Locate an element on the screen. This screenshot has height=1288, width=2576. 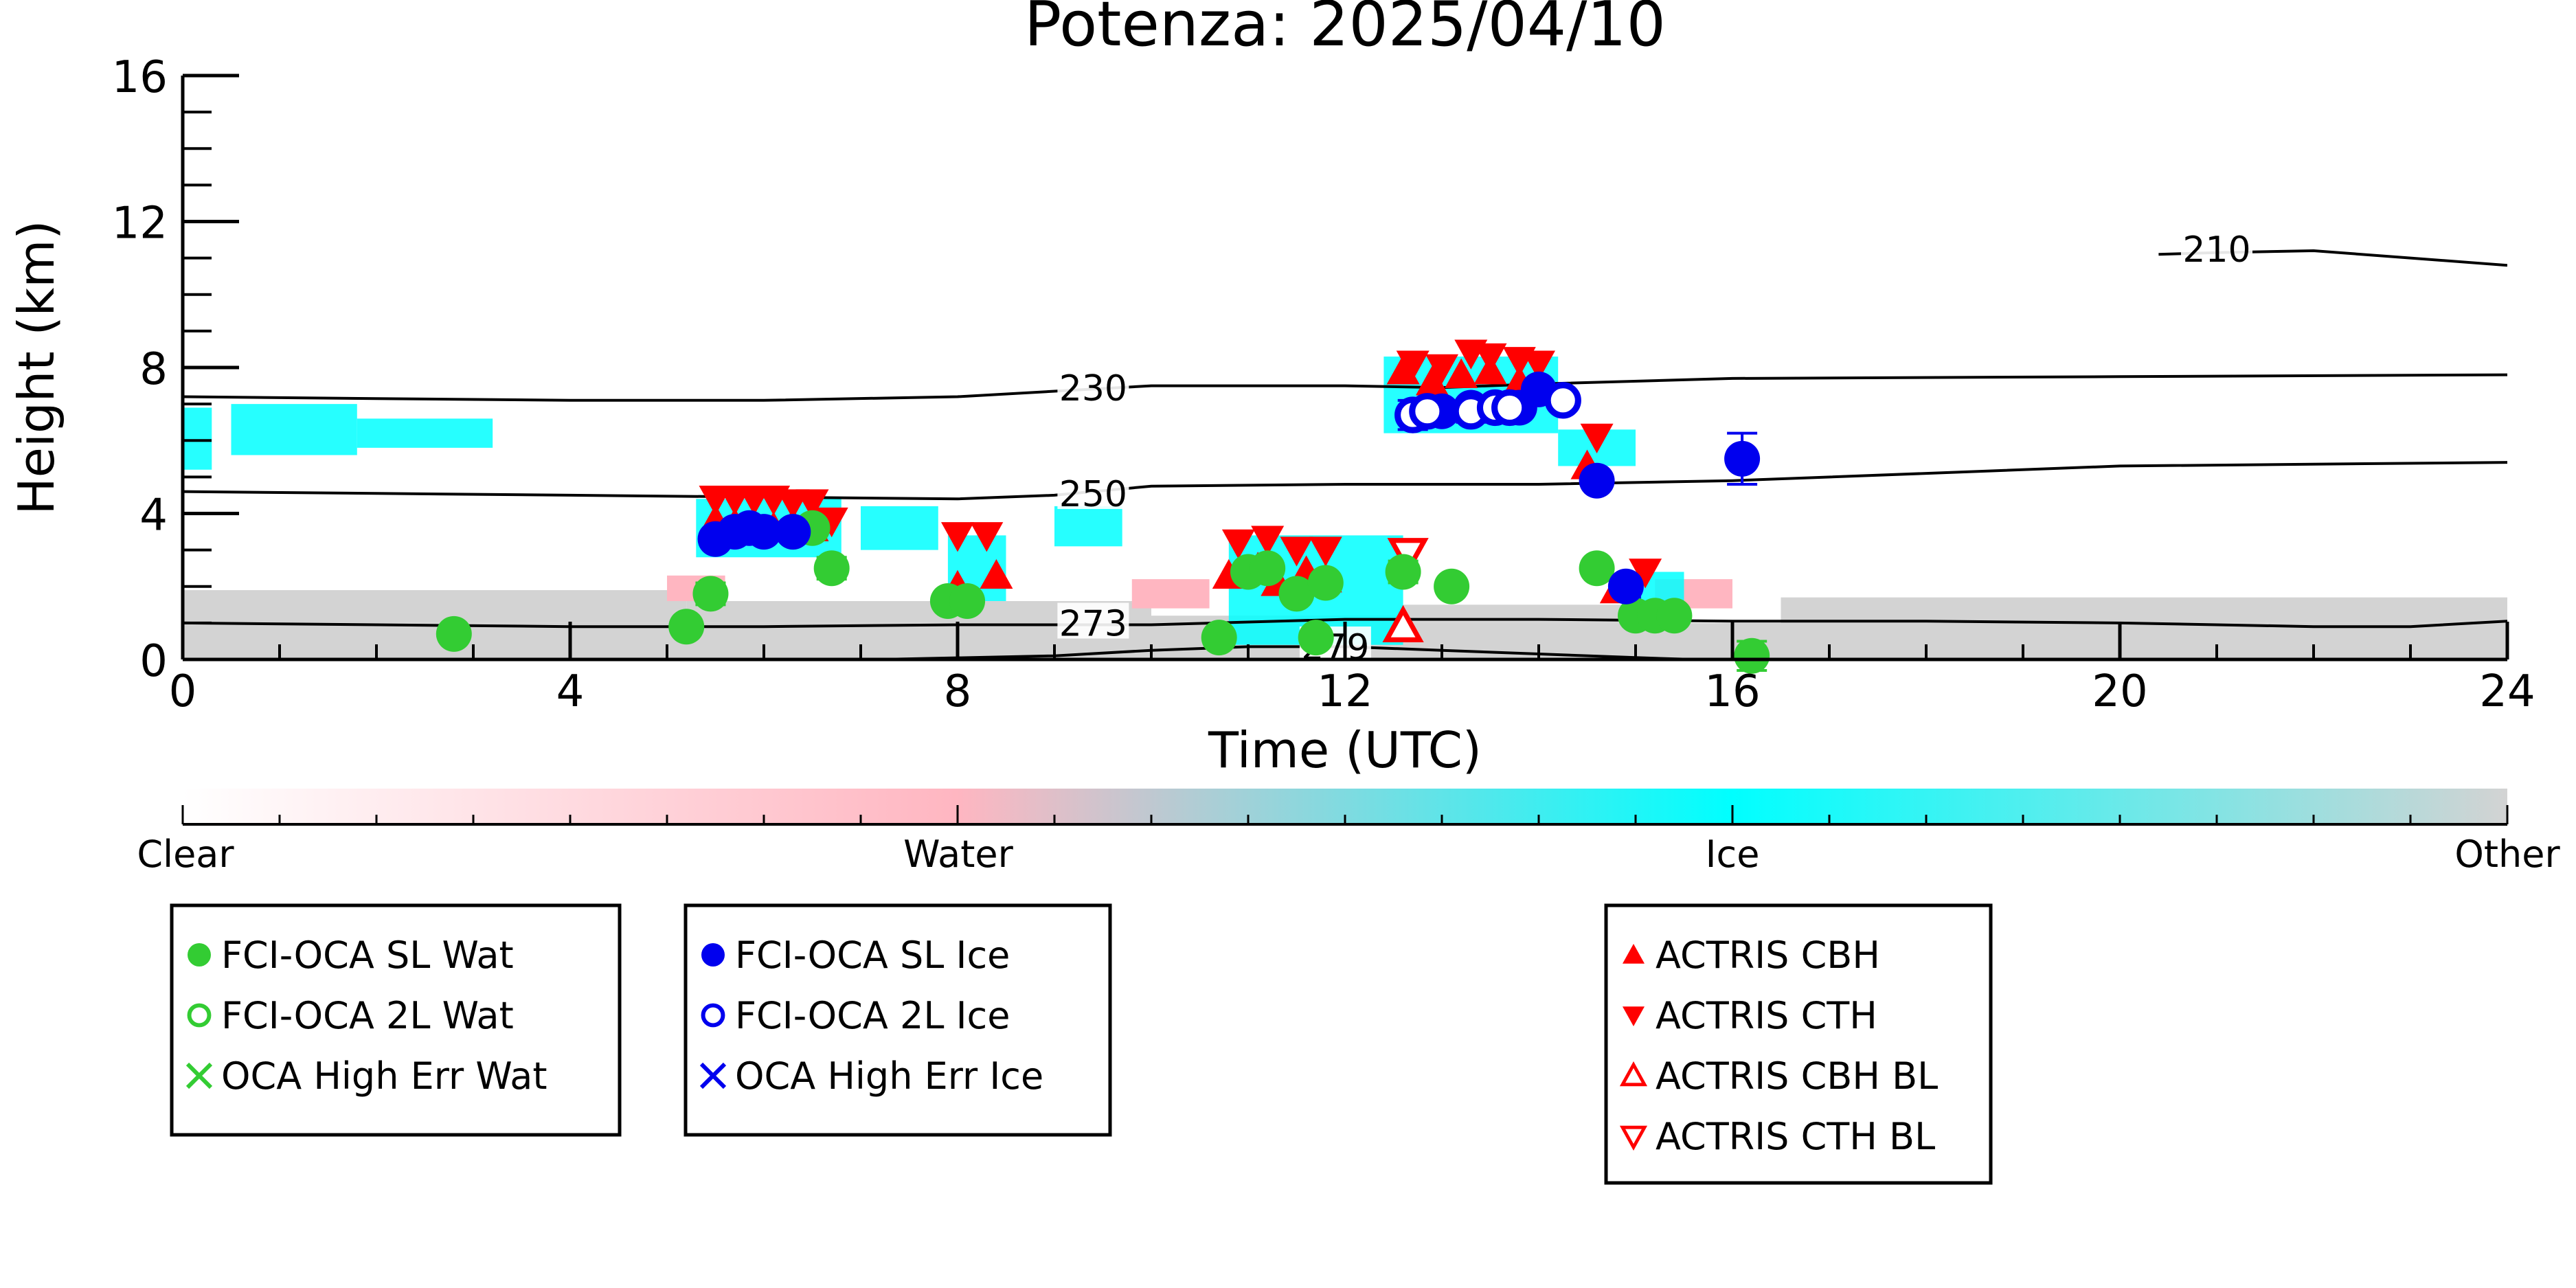
contour-label: 230 is located at coordinates (1093, 388).